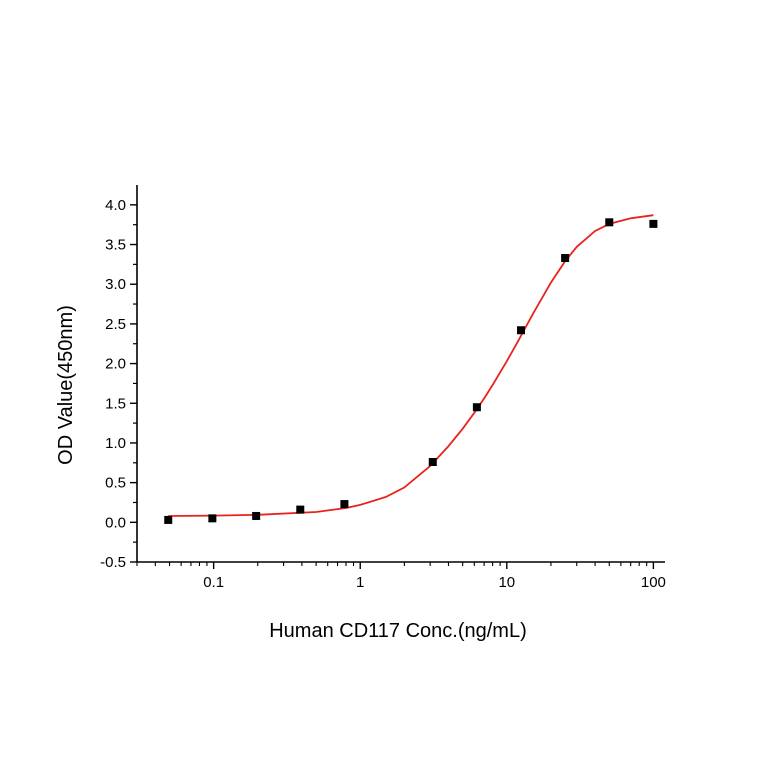  I want to click on y-tick-label: 4.0, so click(115, 205).